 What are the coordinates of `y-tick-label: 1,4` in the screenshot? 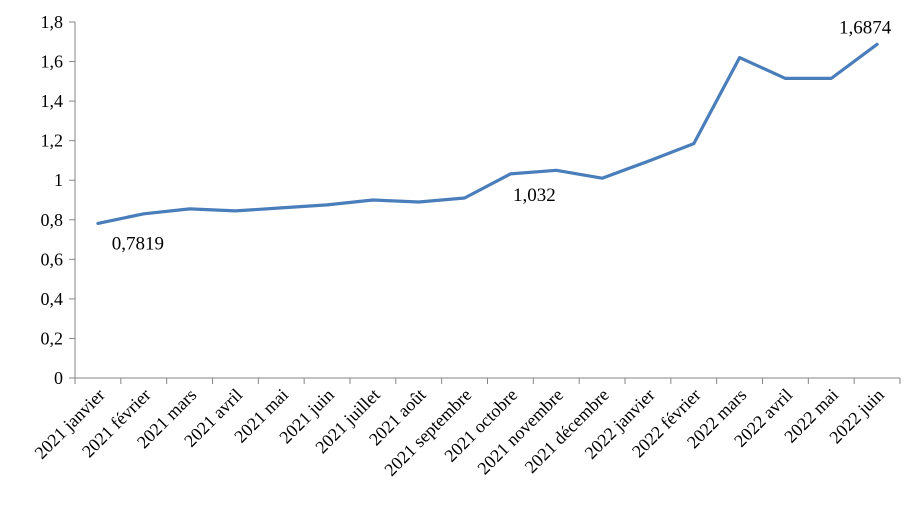 It's located at (52, 101).